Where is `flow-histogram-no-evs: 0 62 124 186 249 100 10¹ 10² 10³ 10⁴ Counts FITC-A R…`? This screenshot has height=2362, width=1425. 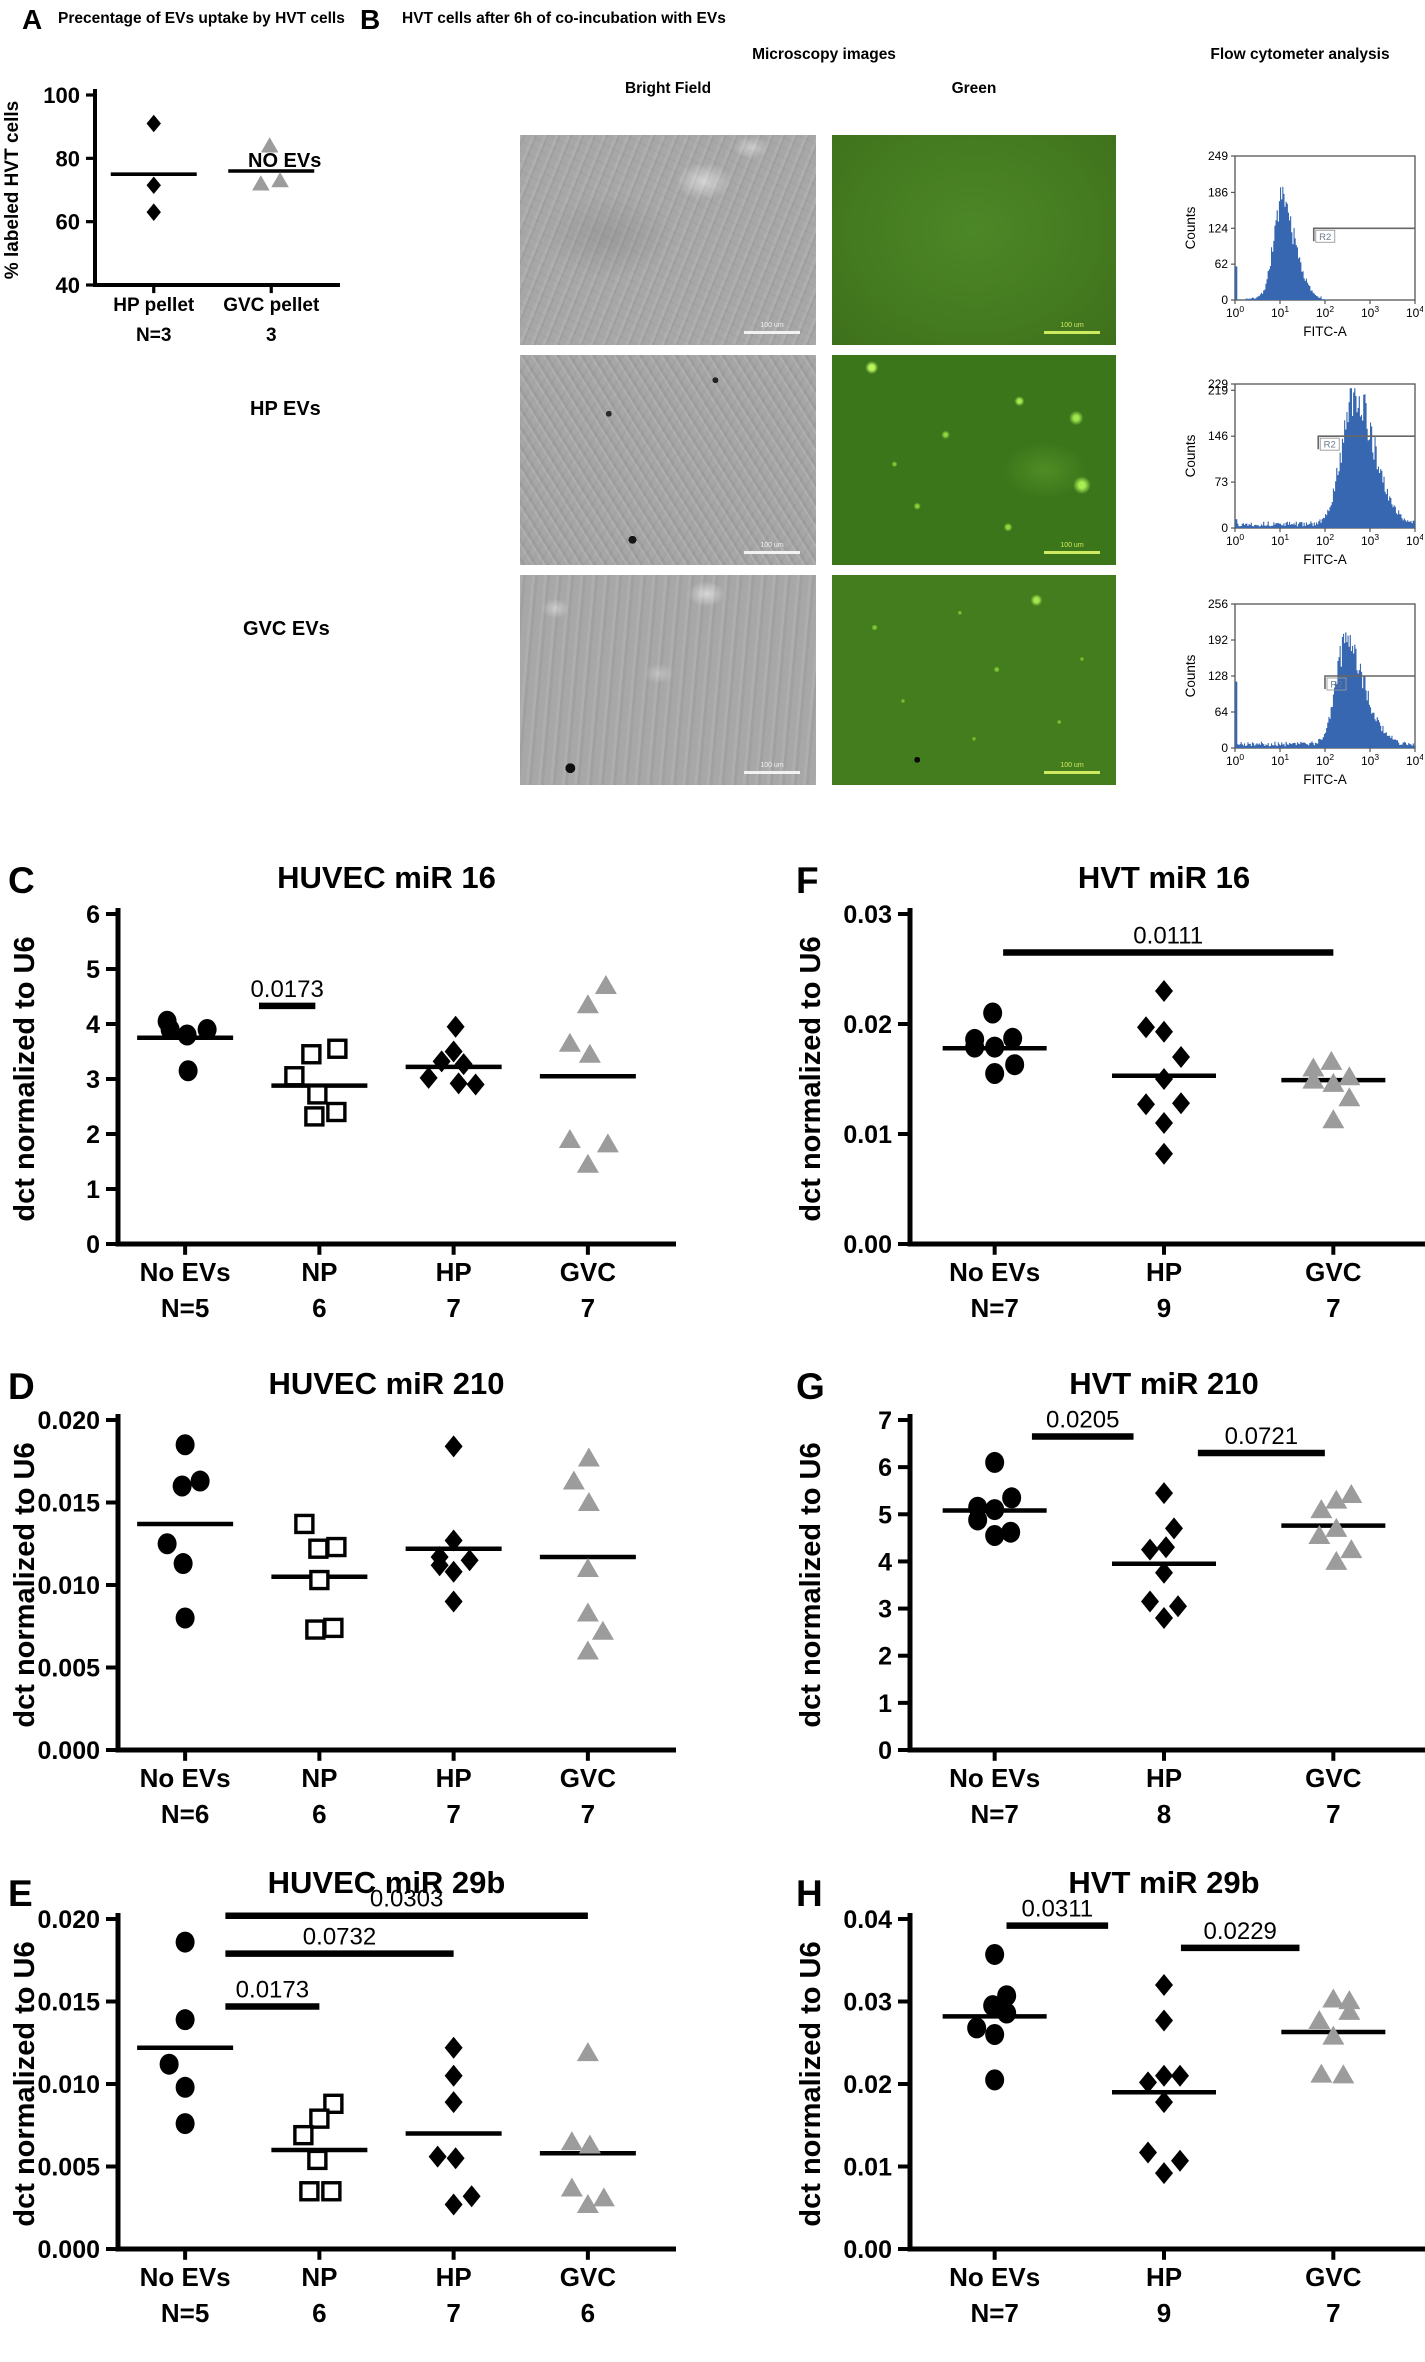
flow-histogram-no-evs: 0 62 124 186 249 100 10¹ 10² 10³ 10⁴ Counts FITC-A R… is located at coordinates (1303, 244).